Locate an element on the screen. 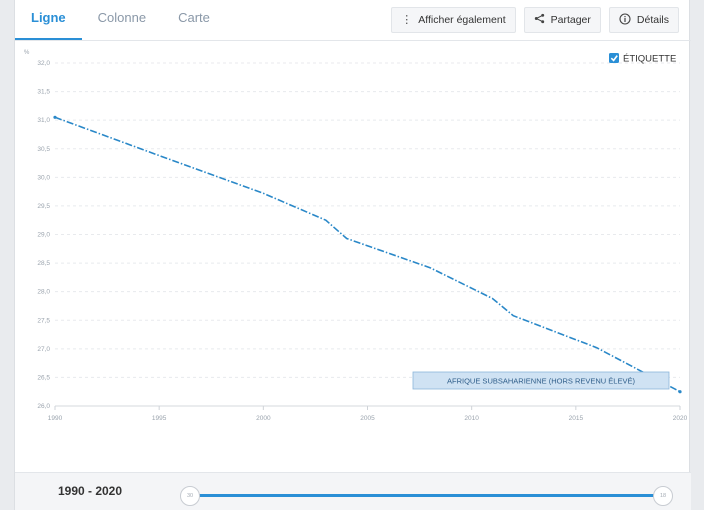 This screenshot has height=510, width=704. y-tick-label: 28,0 is located at coordinates (43, 292).